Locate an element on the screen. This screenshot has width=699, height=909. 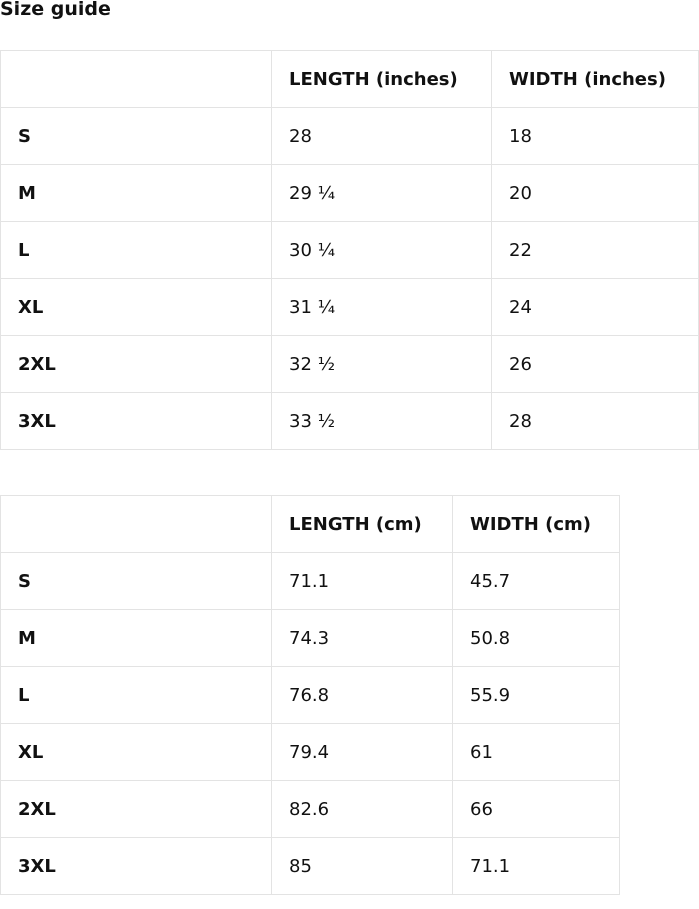
table-row: S 28 18 is located at coordinates (349, 136).